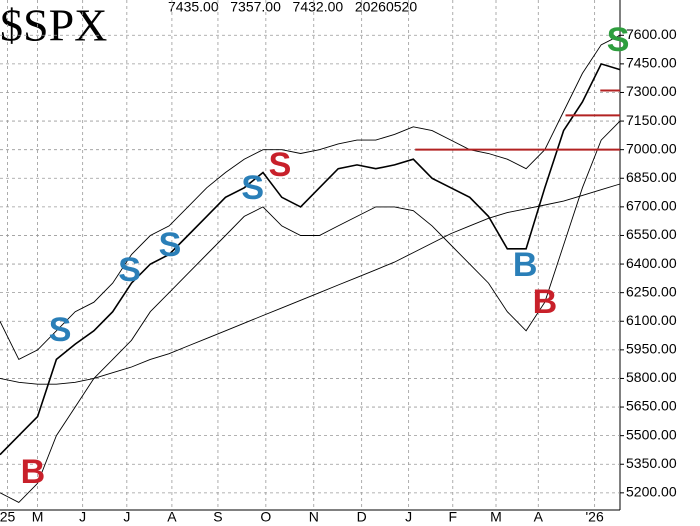  Describe the element at coordinates (314, 517) in the screenshot. I see `x-tick-label: N` at that location.